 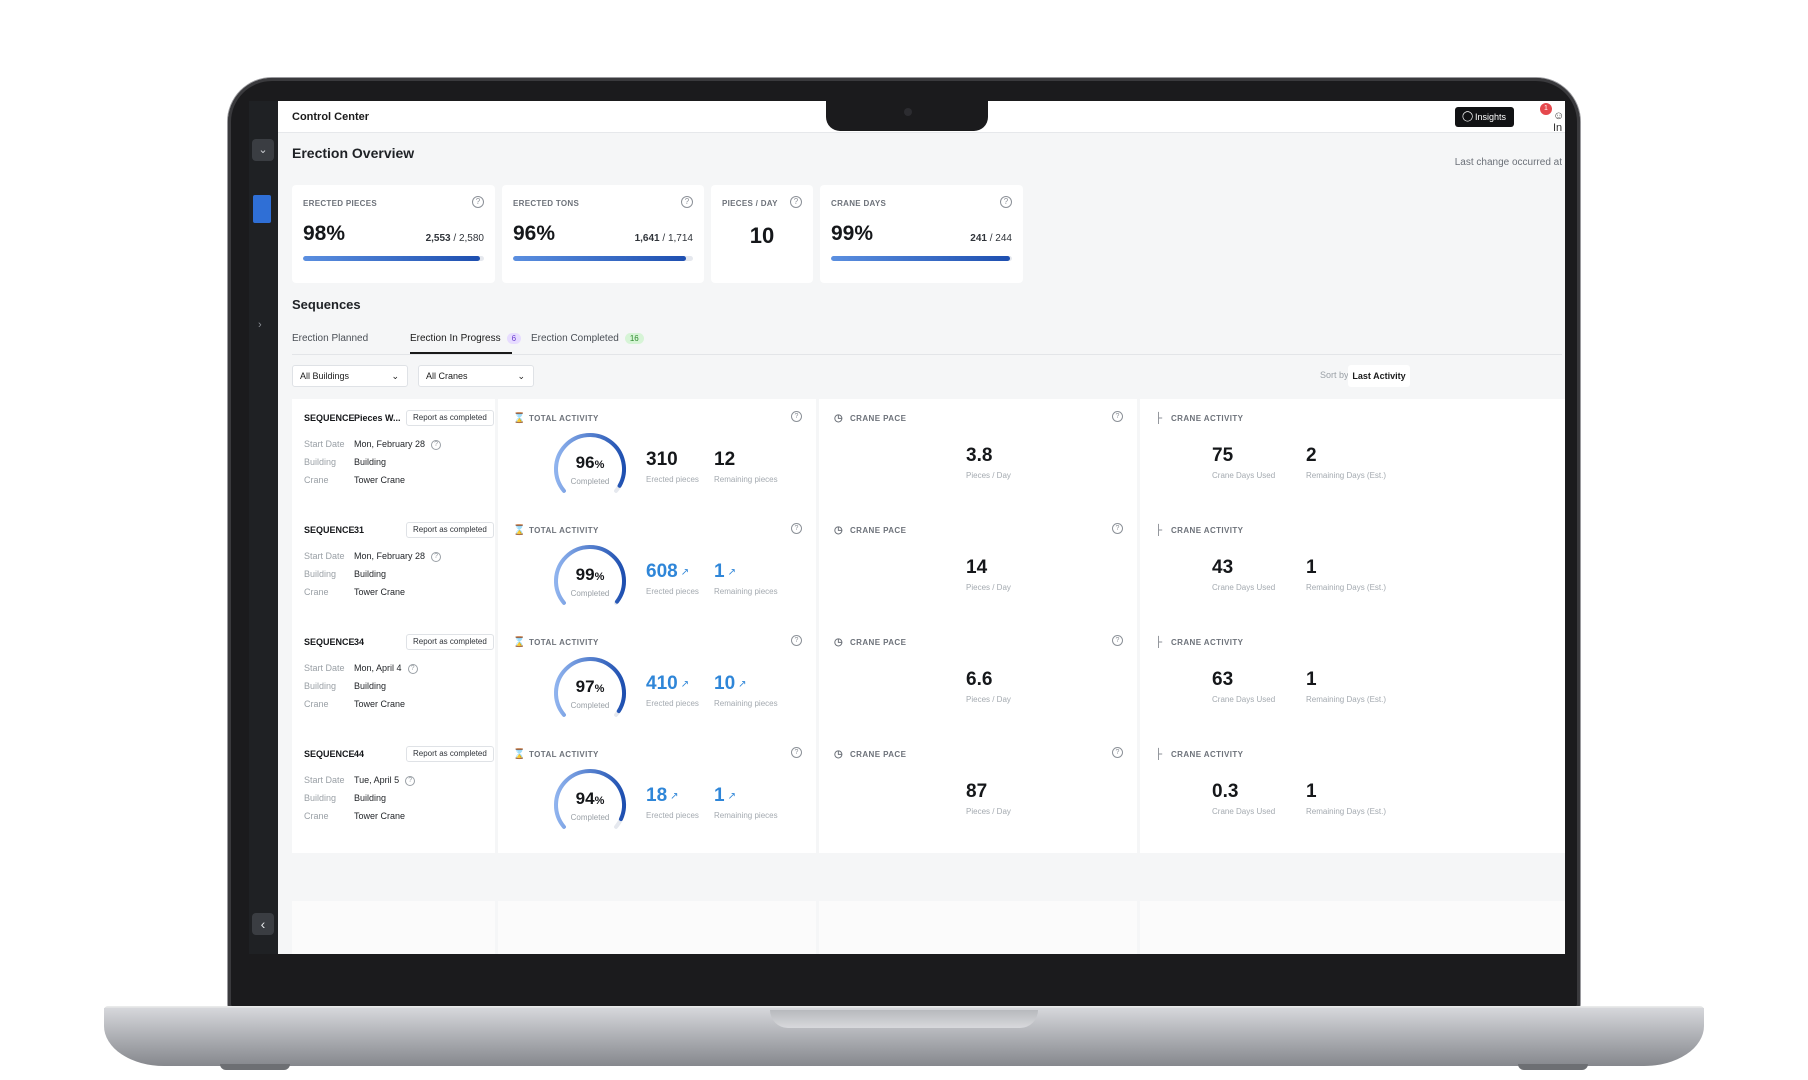 What do you see at coordinates (978, 570) in the screenshot?
I see `crane-pace-panel: ◷ CRANE PACE ? 14 Pieces / Day` at bounding box center [978, 570].